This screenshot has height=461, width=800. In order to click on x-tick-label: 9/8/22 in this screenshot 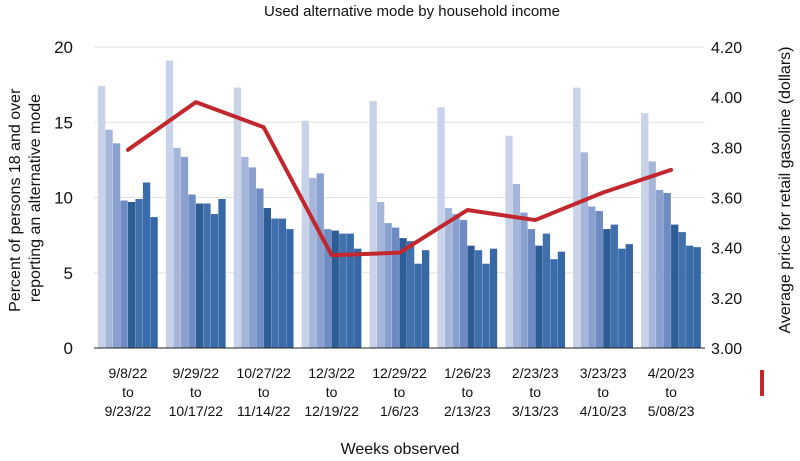, I will do `click(127, 373)`.